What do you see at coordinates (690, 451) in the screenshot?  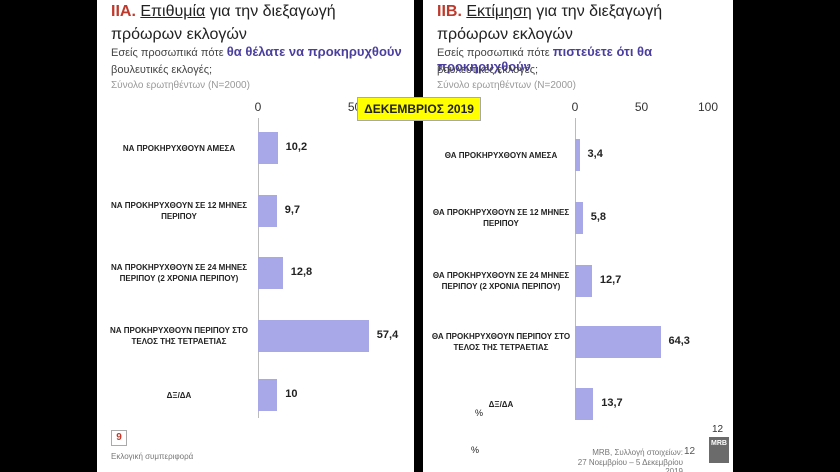 I see `right-page-number-small: 12` at bounding box center [690, 451].